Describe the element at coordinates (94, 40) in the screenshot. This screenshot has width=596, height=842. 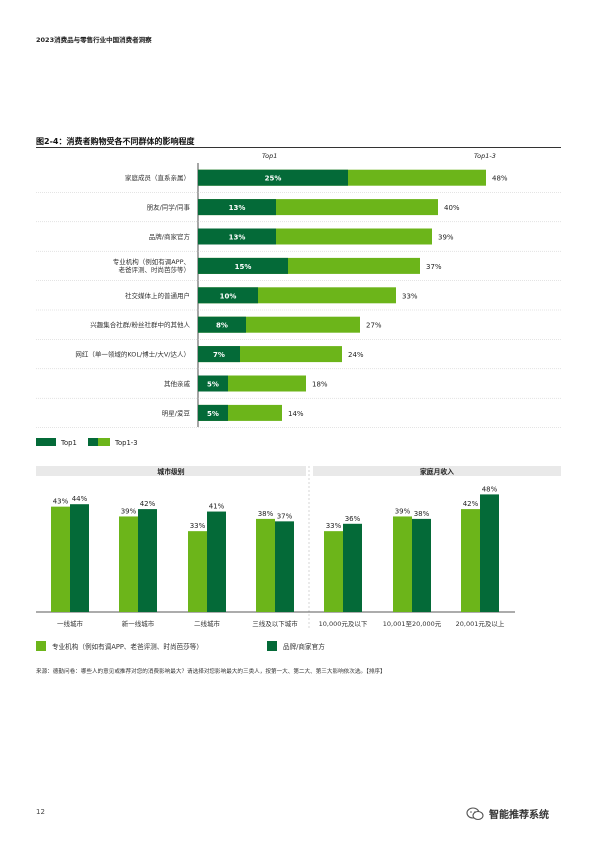
I see `report-header: 2023消费品与零售行业中国消费者洞察` at that location.